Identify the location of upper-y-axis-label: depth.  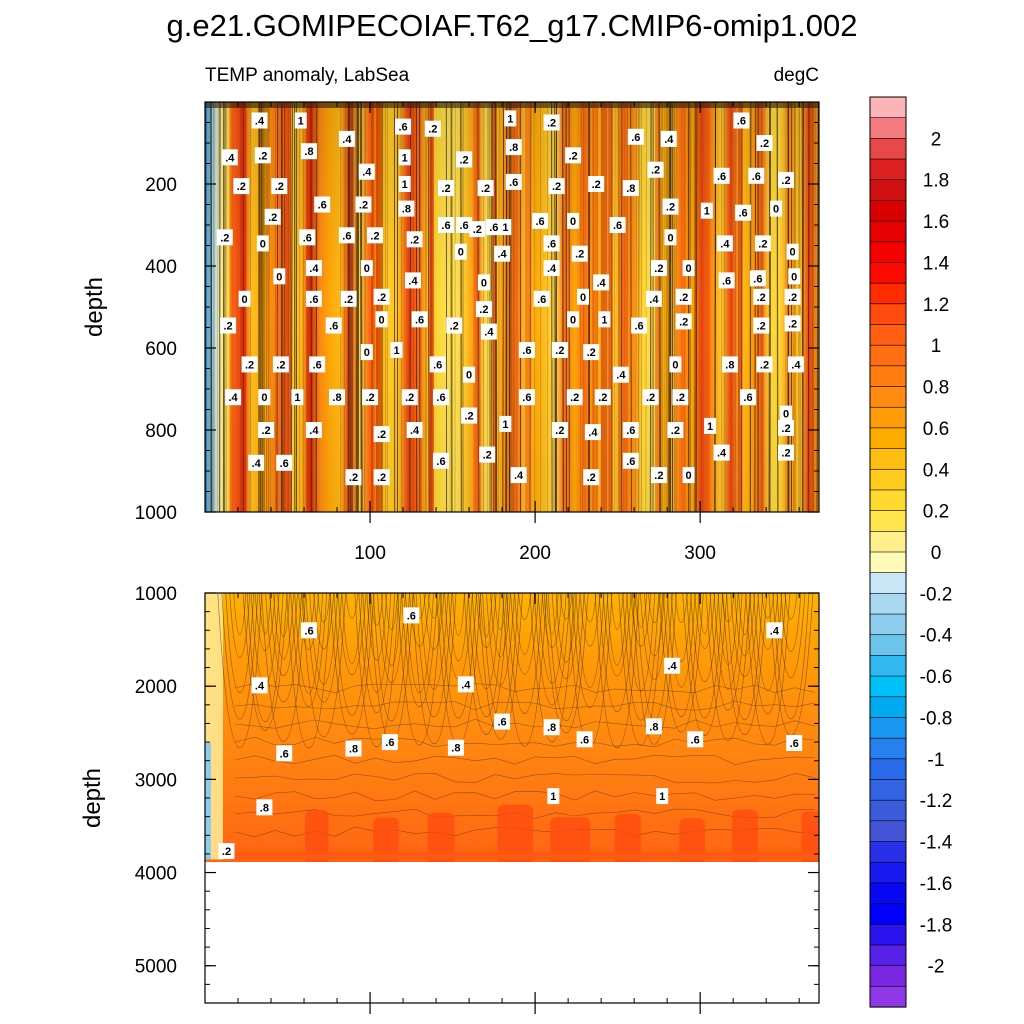
(94, 307).